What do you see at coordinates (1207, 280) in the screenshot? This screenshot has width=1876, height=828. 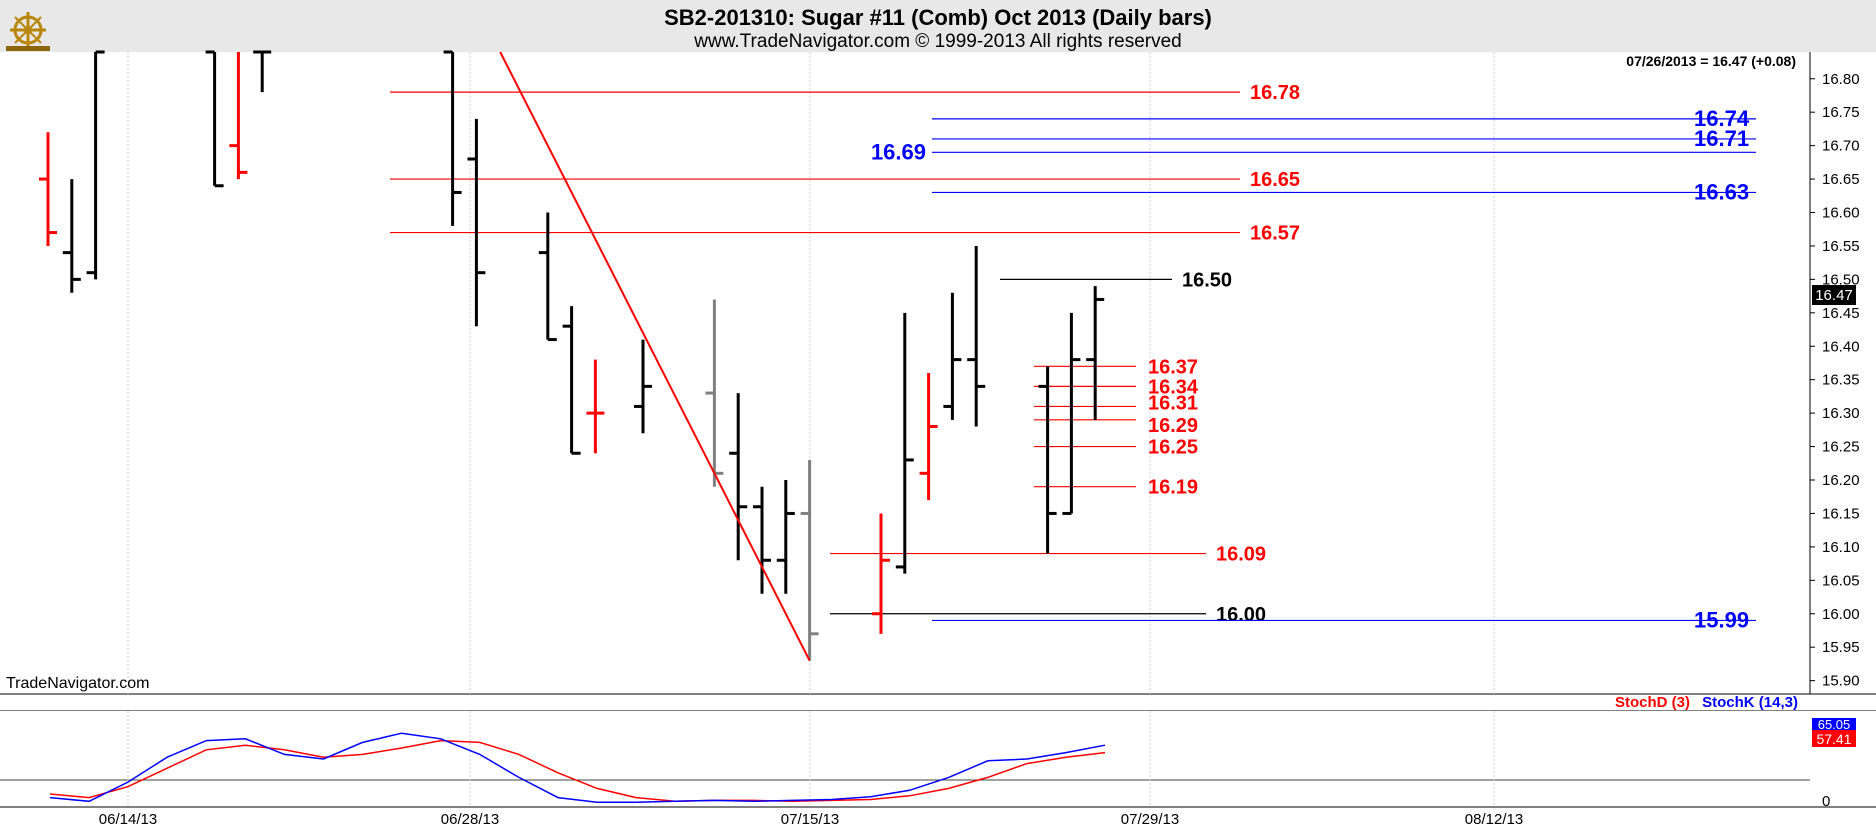 I see `price-level-label: 16.50` at bounding box center [1207, 280].